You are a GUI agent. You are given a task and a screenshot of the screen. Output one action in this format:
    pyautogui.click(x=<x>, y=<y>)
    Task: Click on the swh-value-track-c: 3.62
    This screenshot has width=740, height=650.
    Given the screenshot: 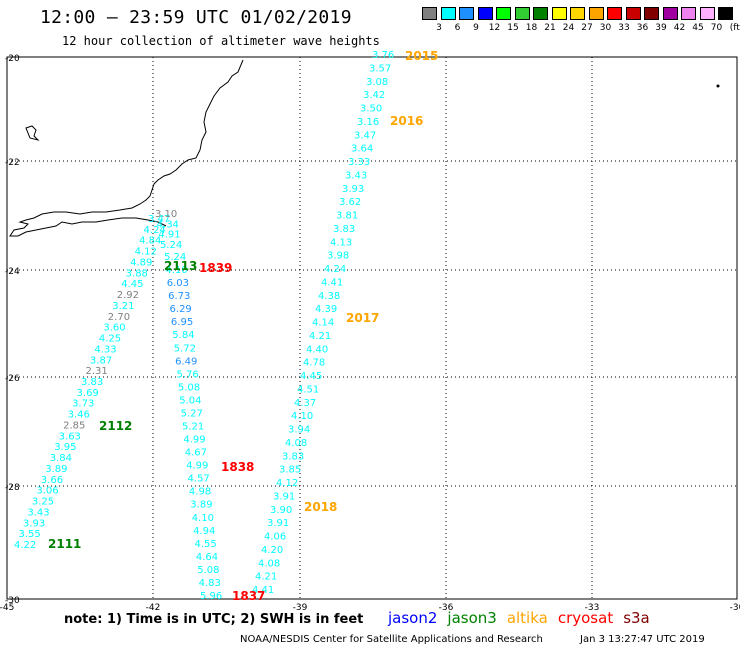 What is the action you would take?
    pyautogui.click(x=350, y=202)
    